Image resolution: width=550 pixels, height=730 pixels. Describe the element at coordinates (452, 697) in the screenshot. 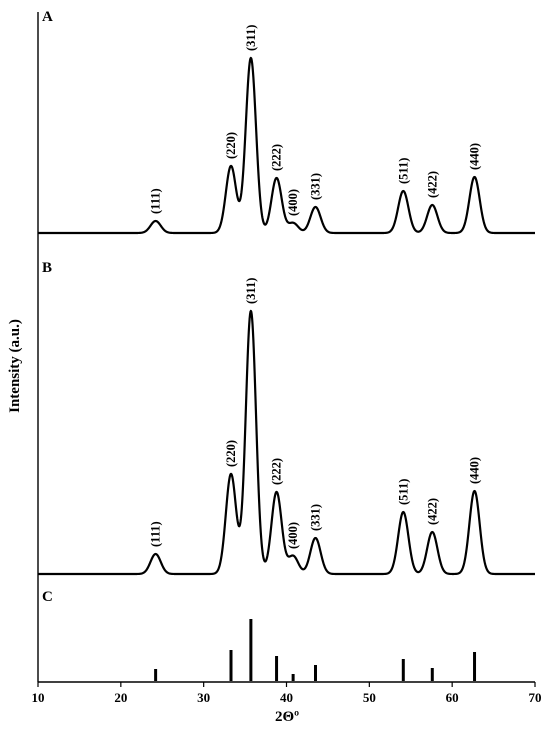

I see `x-tick-label: 60` at that location.